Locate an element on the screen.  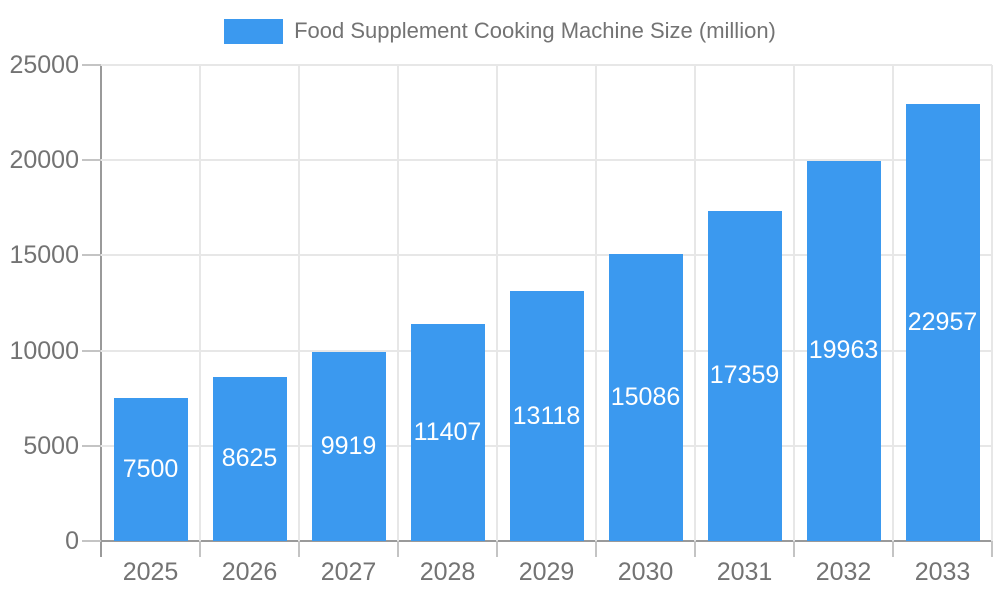
bar: 7500 is located at coordinates (150, 469).